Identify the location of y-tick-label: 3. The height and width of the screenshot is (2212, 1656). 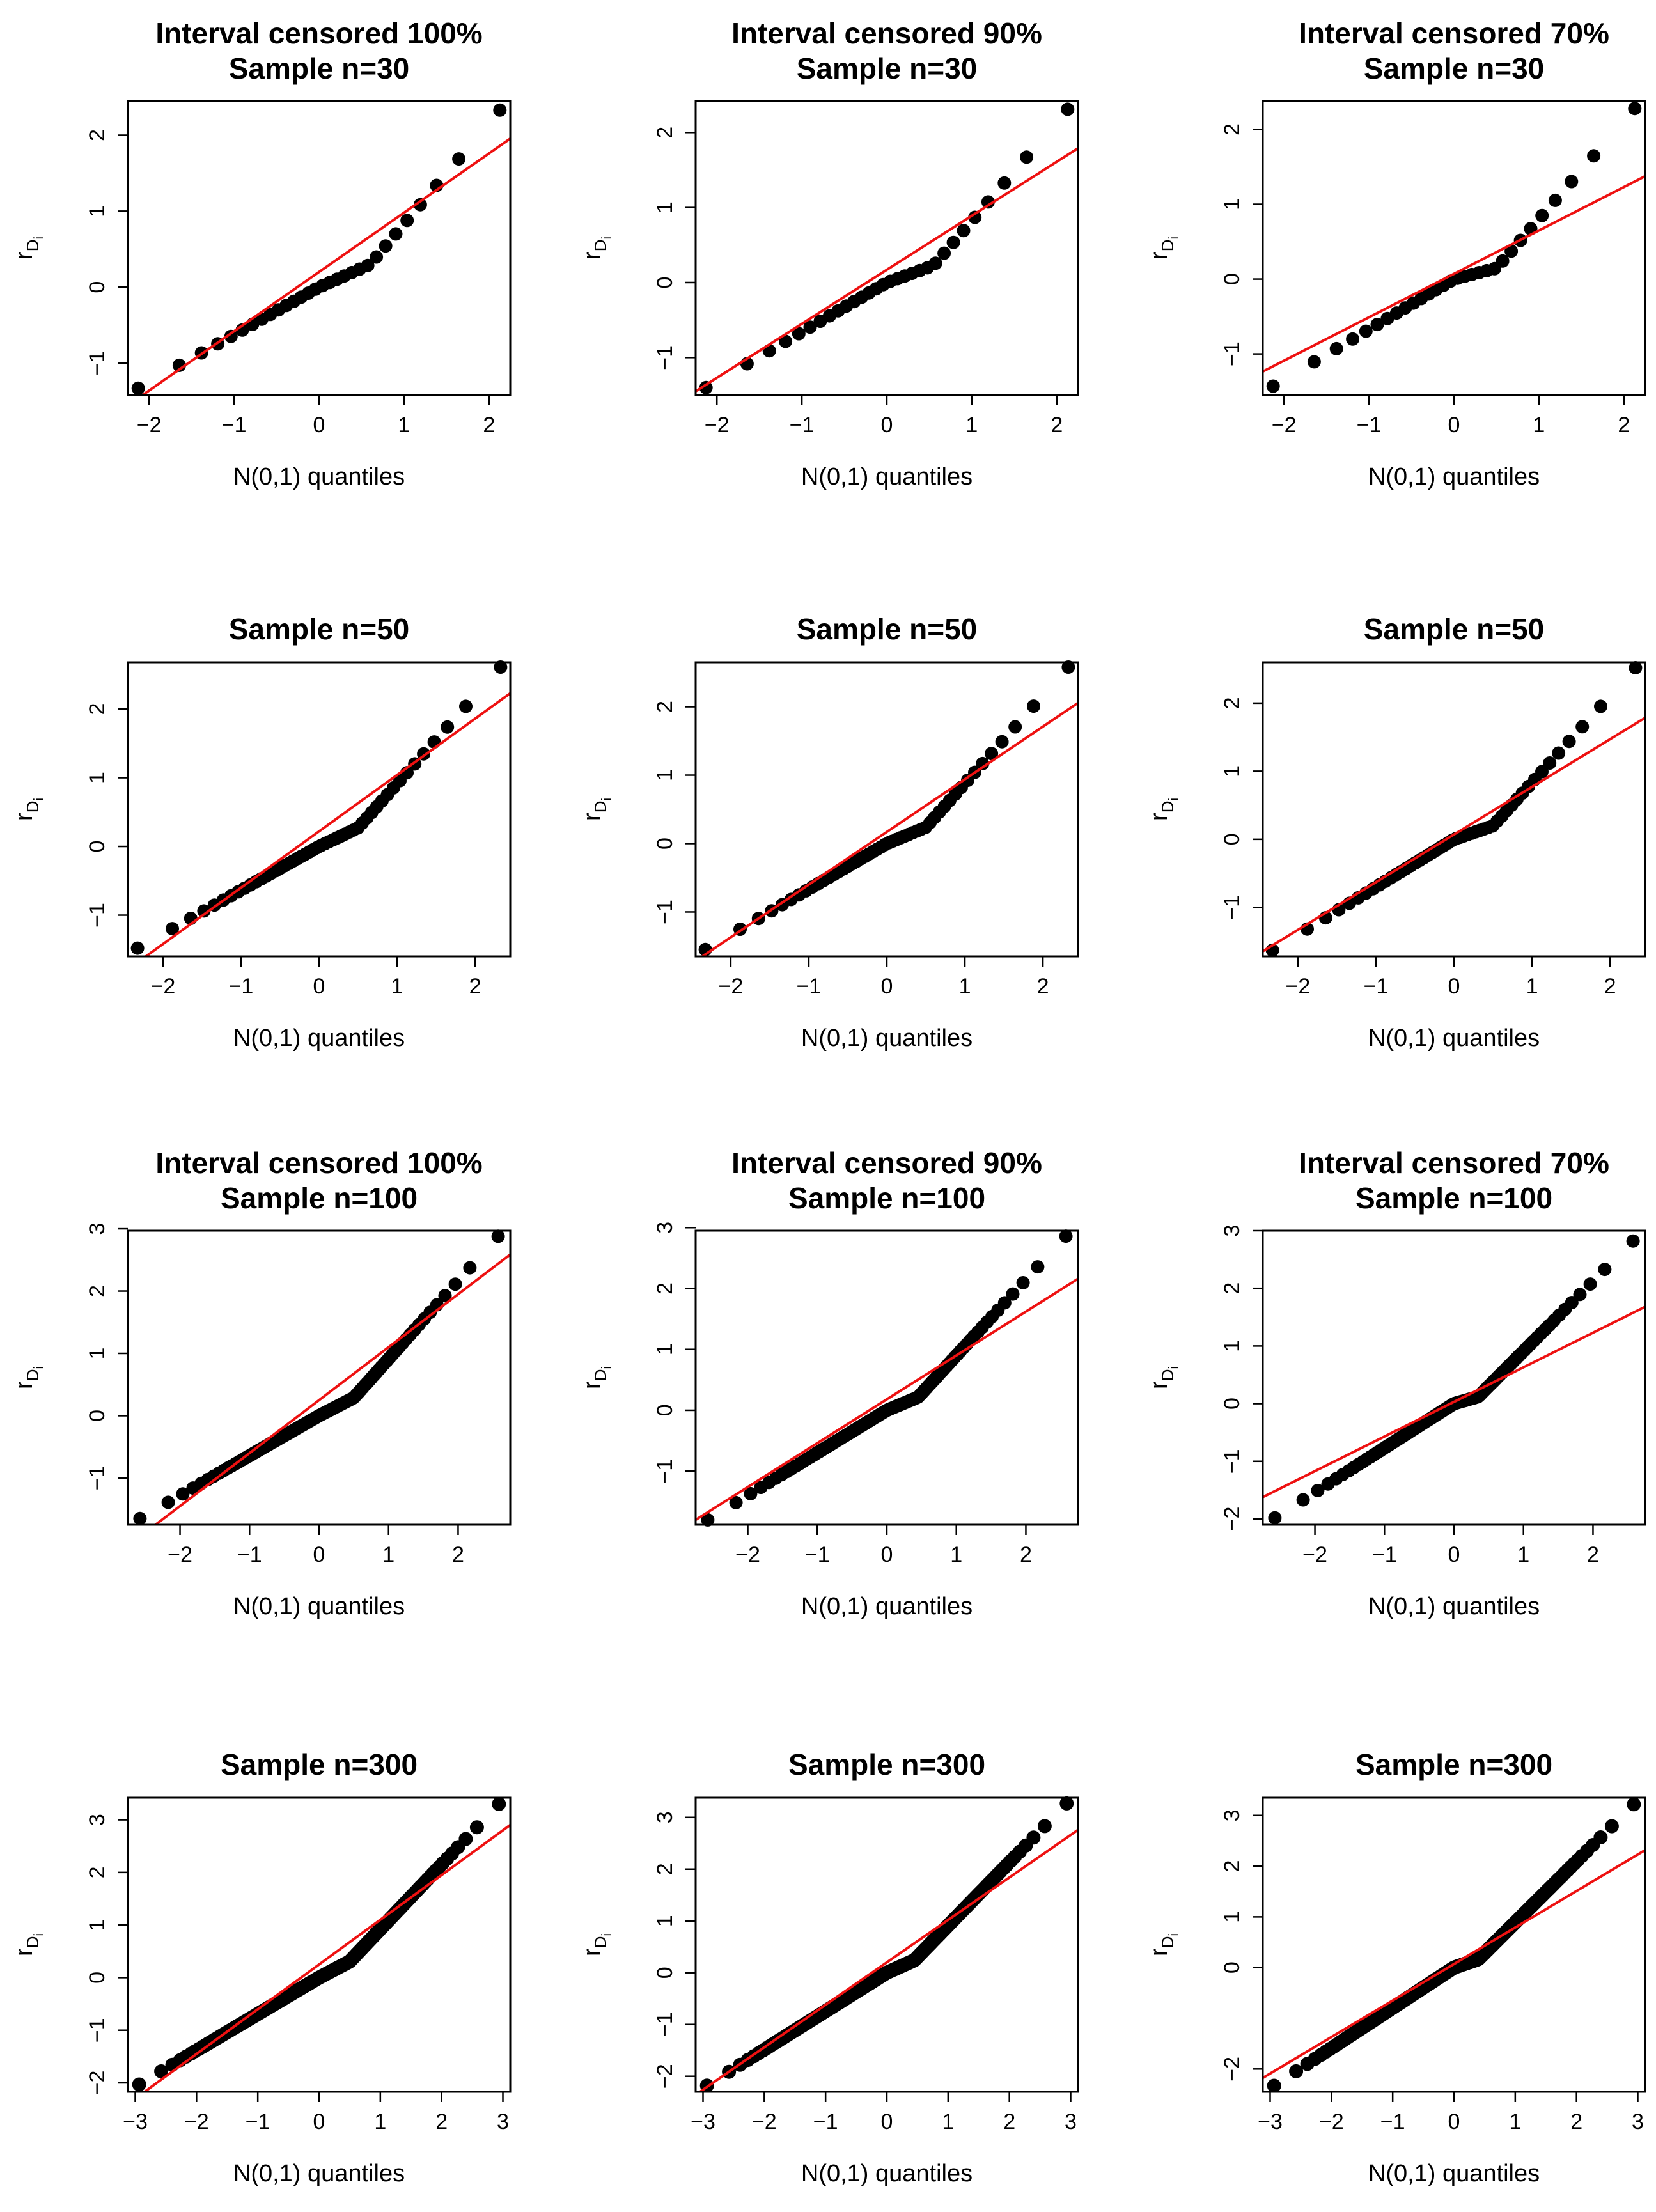
(97, 1820).